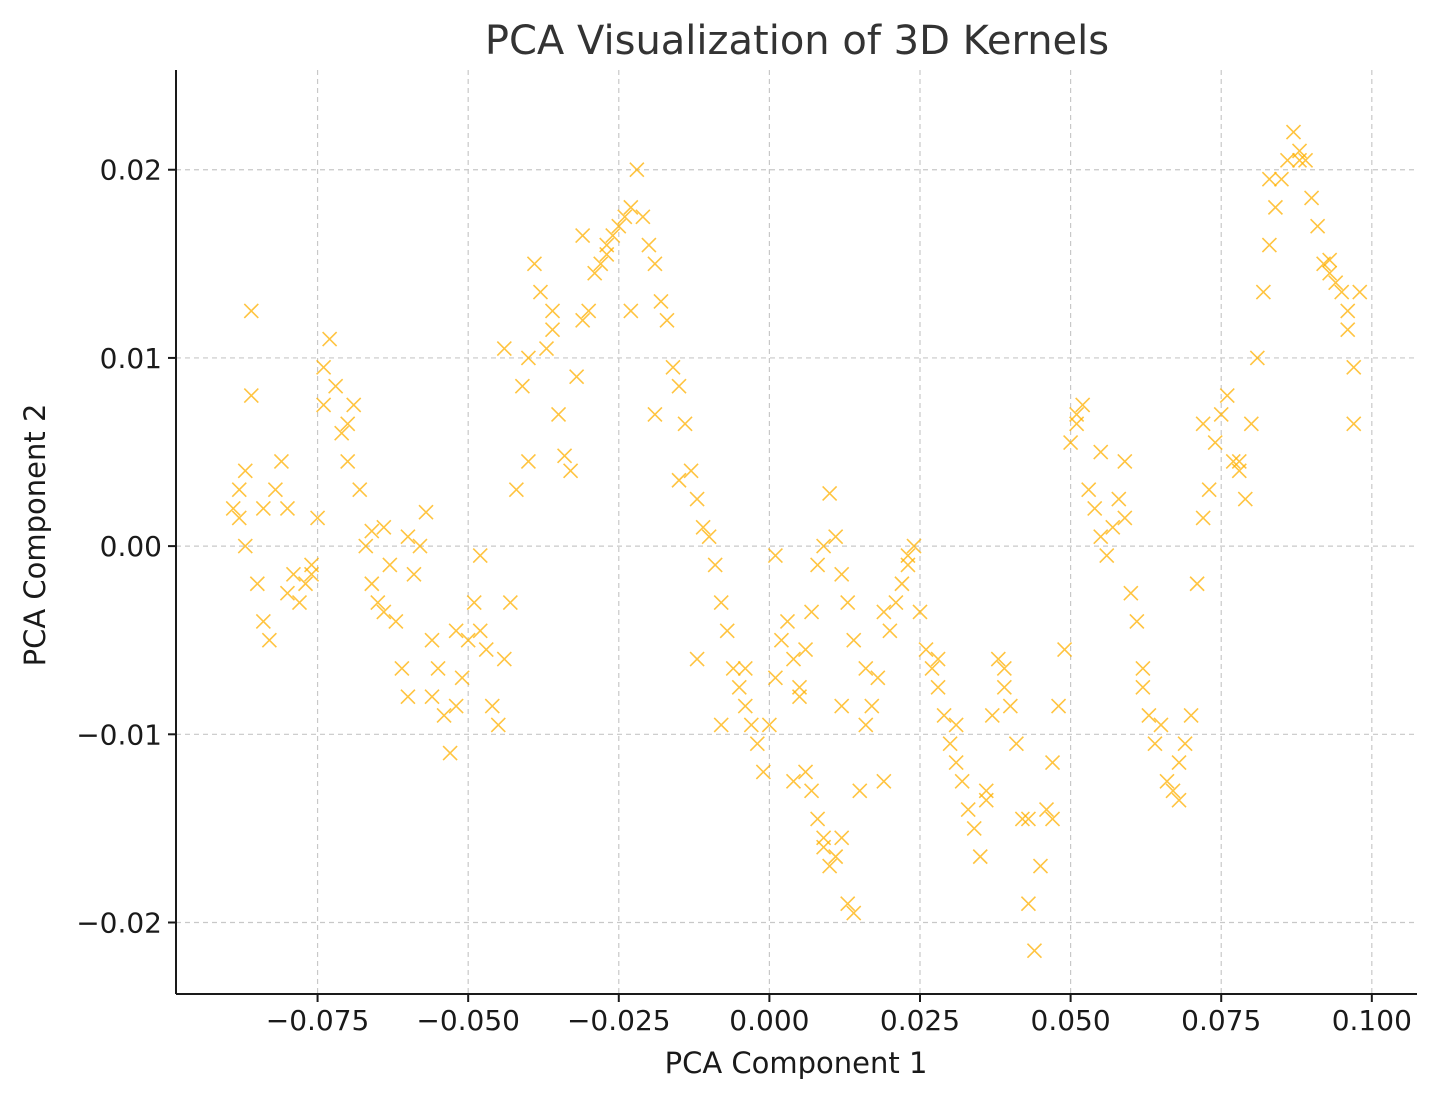  What do you see at coordinates (131, 358) in the screenshot?
I see `y-tick-label: 0.01` at bounding box center [131, 358].